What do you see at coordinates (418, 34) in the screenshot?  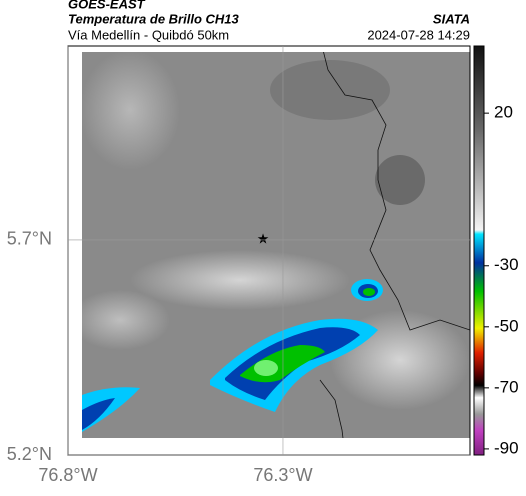 I see `datetime: 2024-07-28 14:29` at bounding box center [418, 34].